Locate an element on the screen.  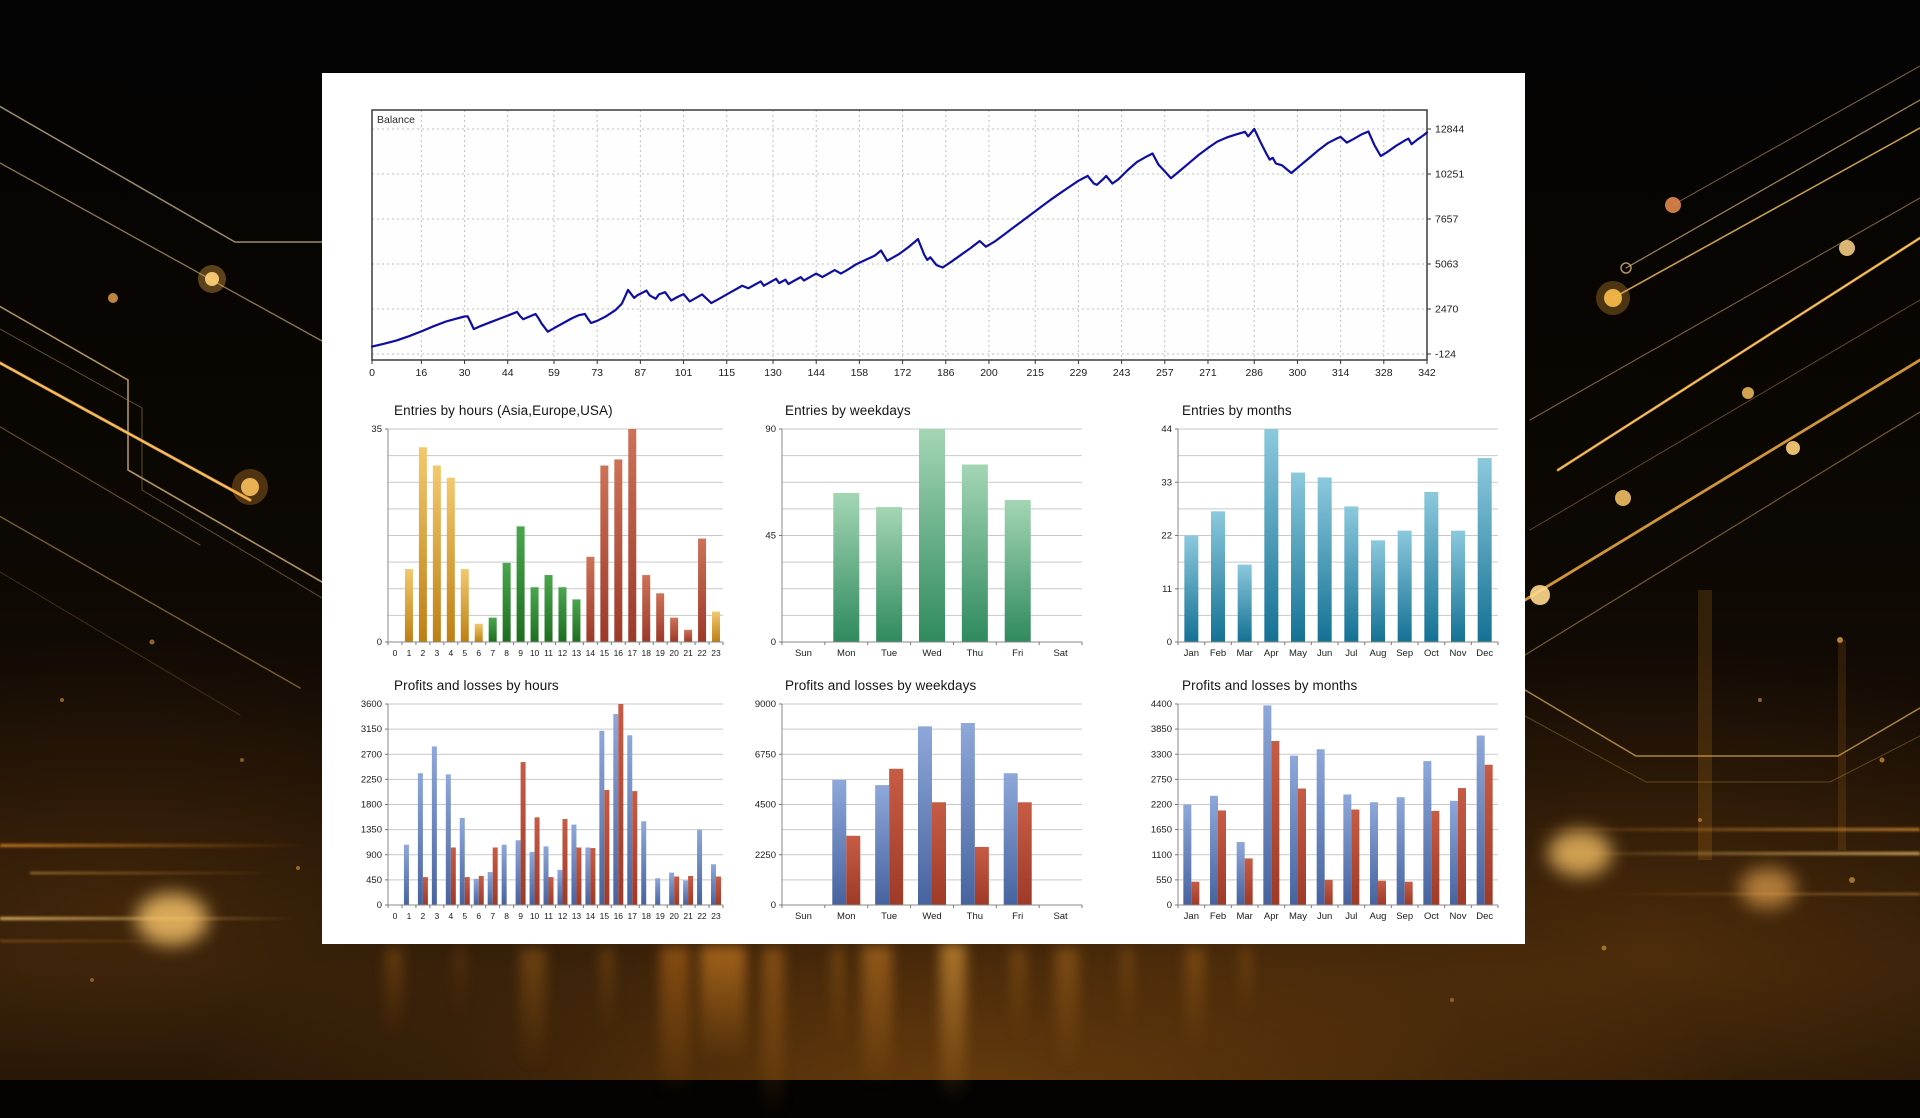
svg-text: Feb is located at coordinates (1218, 916).